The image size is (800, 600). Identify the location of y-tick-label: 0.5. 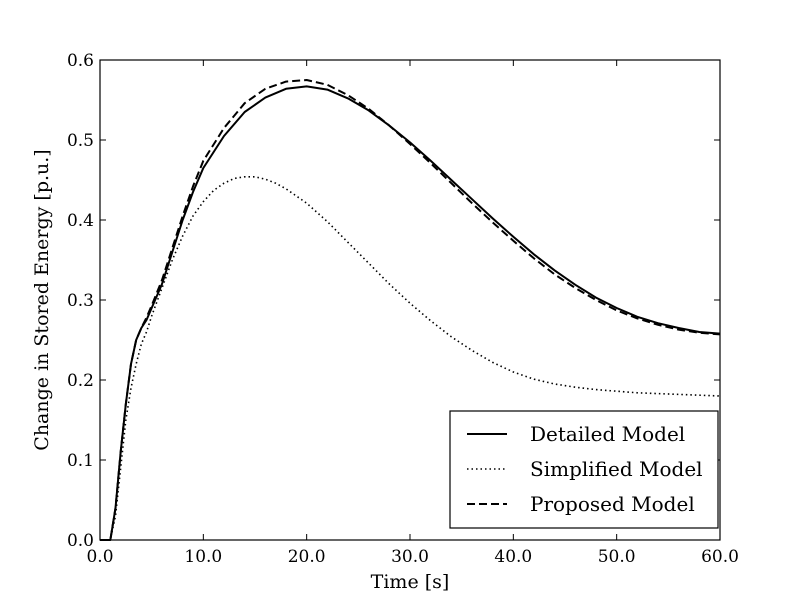
(80, 141).